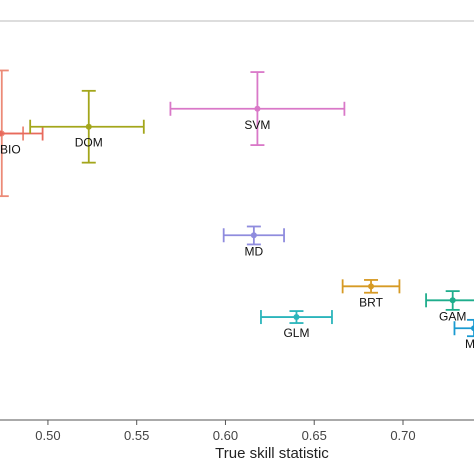 The height and width of the screenshot is (474, 474). I want to click on x-tick-label: 0.70, so click(402, 435).